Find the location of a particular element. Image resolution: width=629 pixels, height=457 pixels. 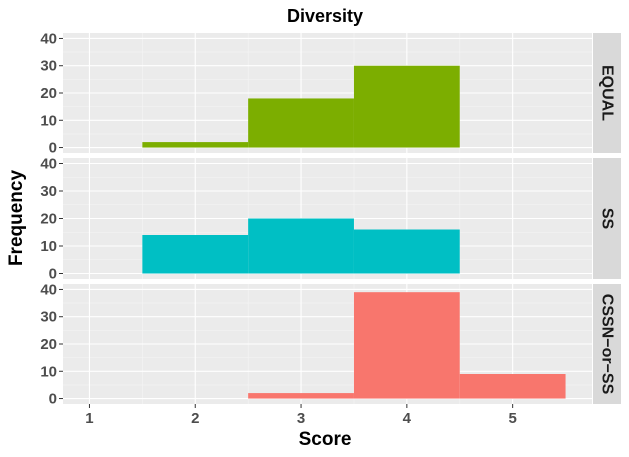

chart-title: Diversity is located at coordinates (325, 16).